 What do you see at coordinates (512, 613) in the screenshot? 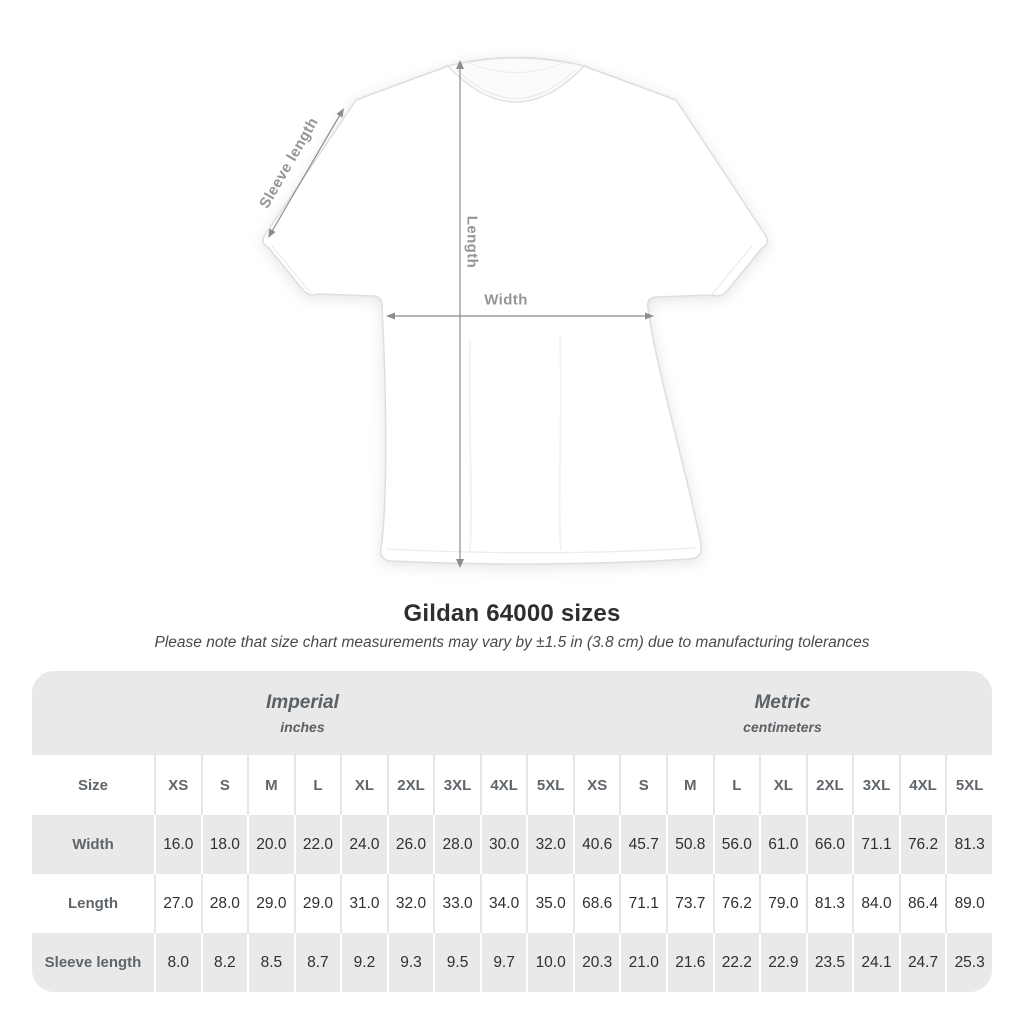
I see `page-title: Gildan 64000 sizes` at bounding box center [512, 613].